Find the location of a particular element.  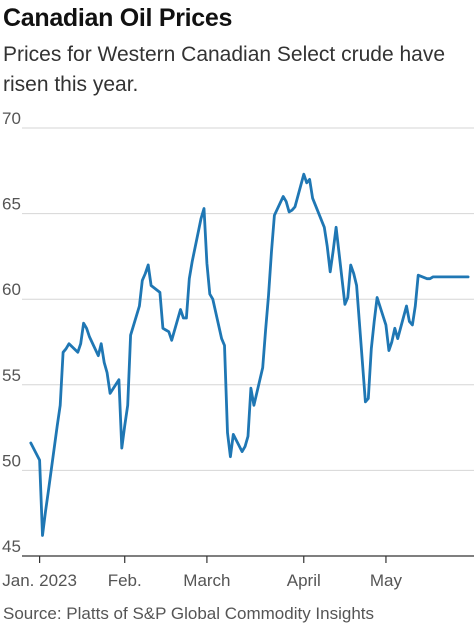

x-tick-label: May is located at coordinates (386, 580).